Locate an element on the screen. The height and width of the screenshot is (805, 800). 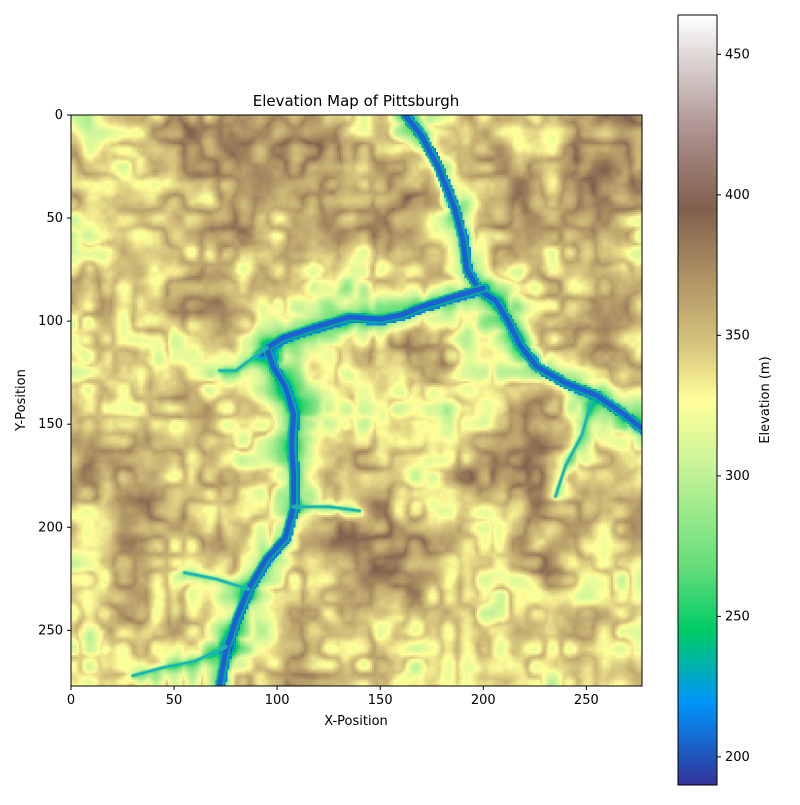
x-tick-label: 0 is located at coordinates (71, 700).